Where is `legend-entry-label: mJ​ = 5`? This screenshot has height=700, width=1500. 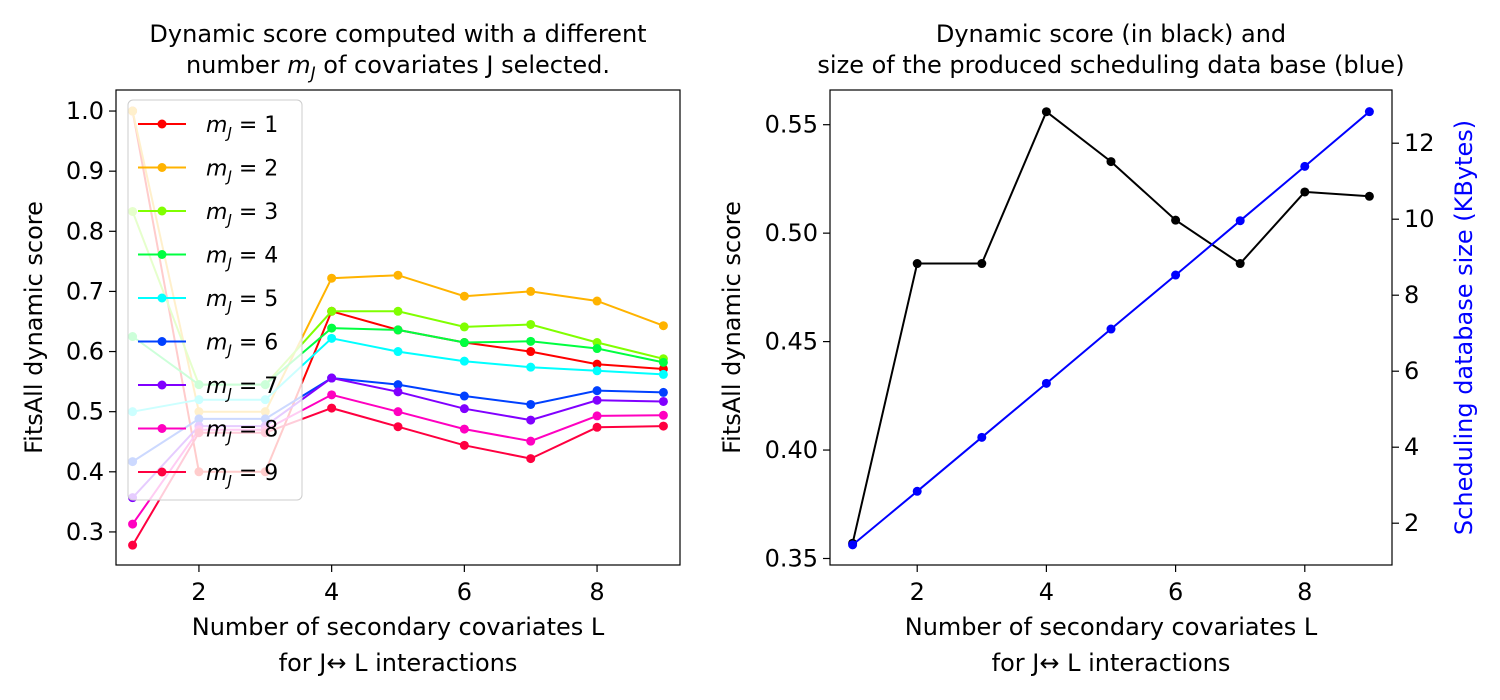 legend-entry-label: mJ​ = 5 is located at coordinates (242, 301).